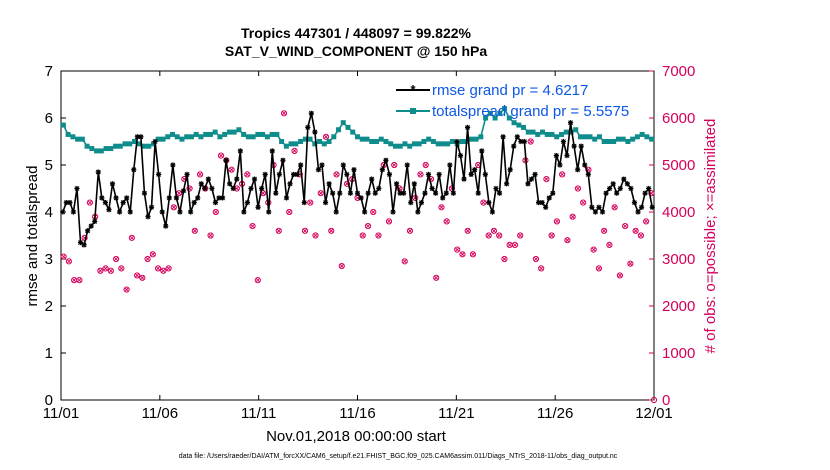 This screenshot has width=830, height=470. I want to click on x-tick-label: 12/01, so click(654, 413).